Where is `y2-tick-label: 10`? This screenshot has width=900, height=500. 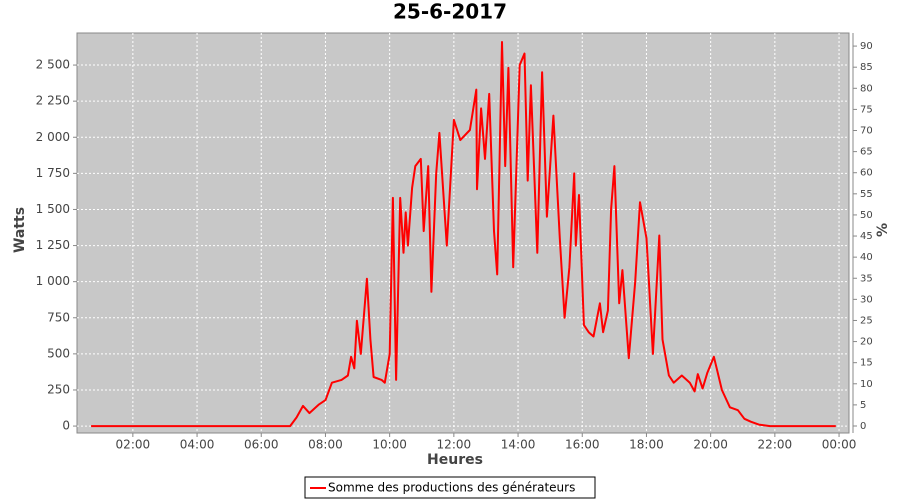
y2-tick-label: 10 is located at coordinates (866, 384).